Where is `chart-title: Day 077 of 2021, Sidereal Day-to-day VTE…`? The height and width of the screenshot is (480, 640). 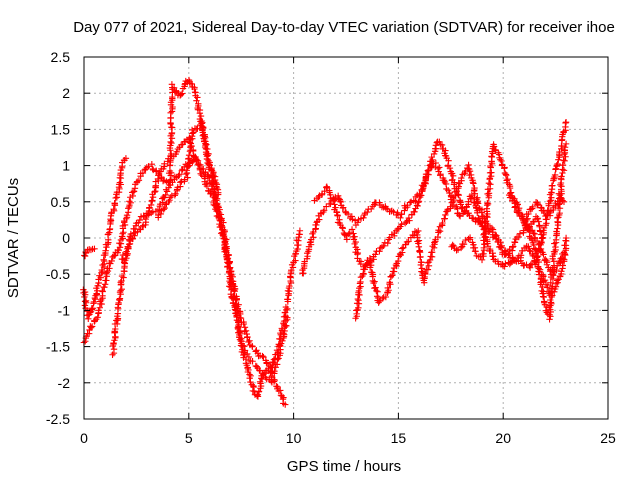
chart-title: Day 077 of 2021, Sidereal Day-to-day VTE… is located at coordinates (344, 27).